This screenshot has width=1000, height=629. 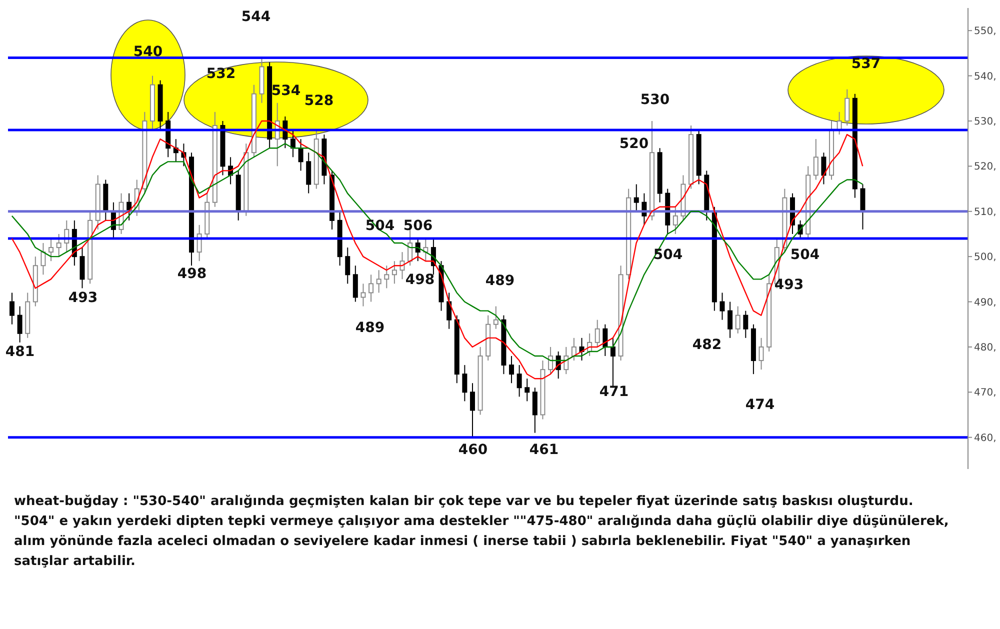 I want to click on annotation: 534, so click(x=286, y=91).